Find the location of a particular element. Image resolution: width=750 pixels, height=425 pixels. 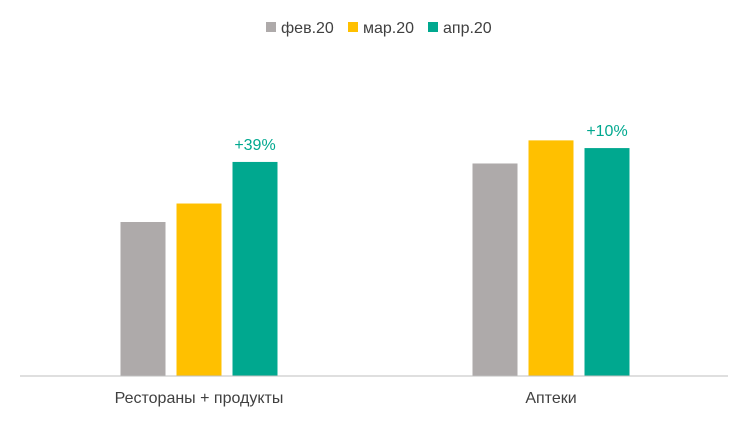

legend-swatch-фев-20 is located at coordinates (271, 27).